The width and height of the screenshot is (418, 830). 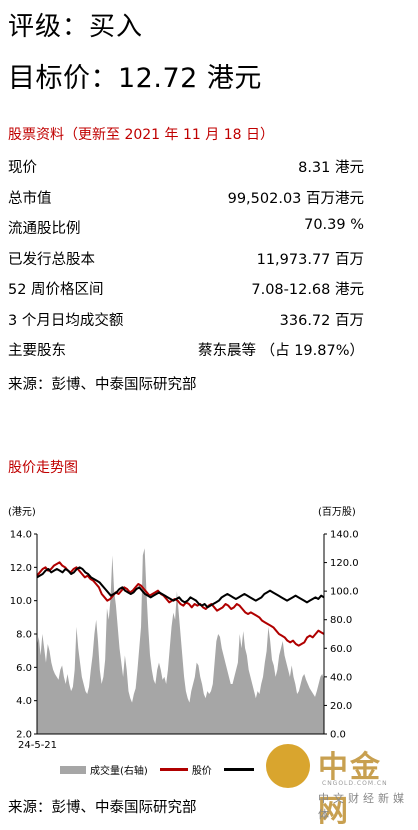 I want to click on info-label: 流通股比例, so click(x=44, y=229).